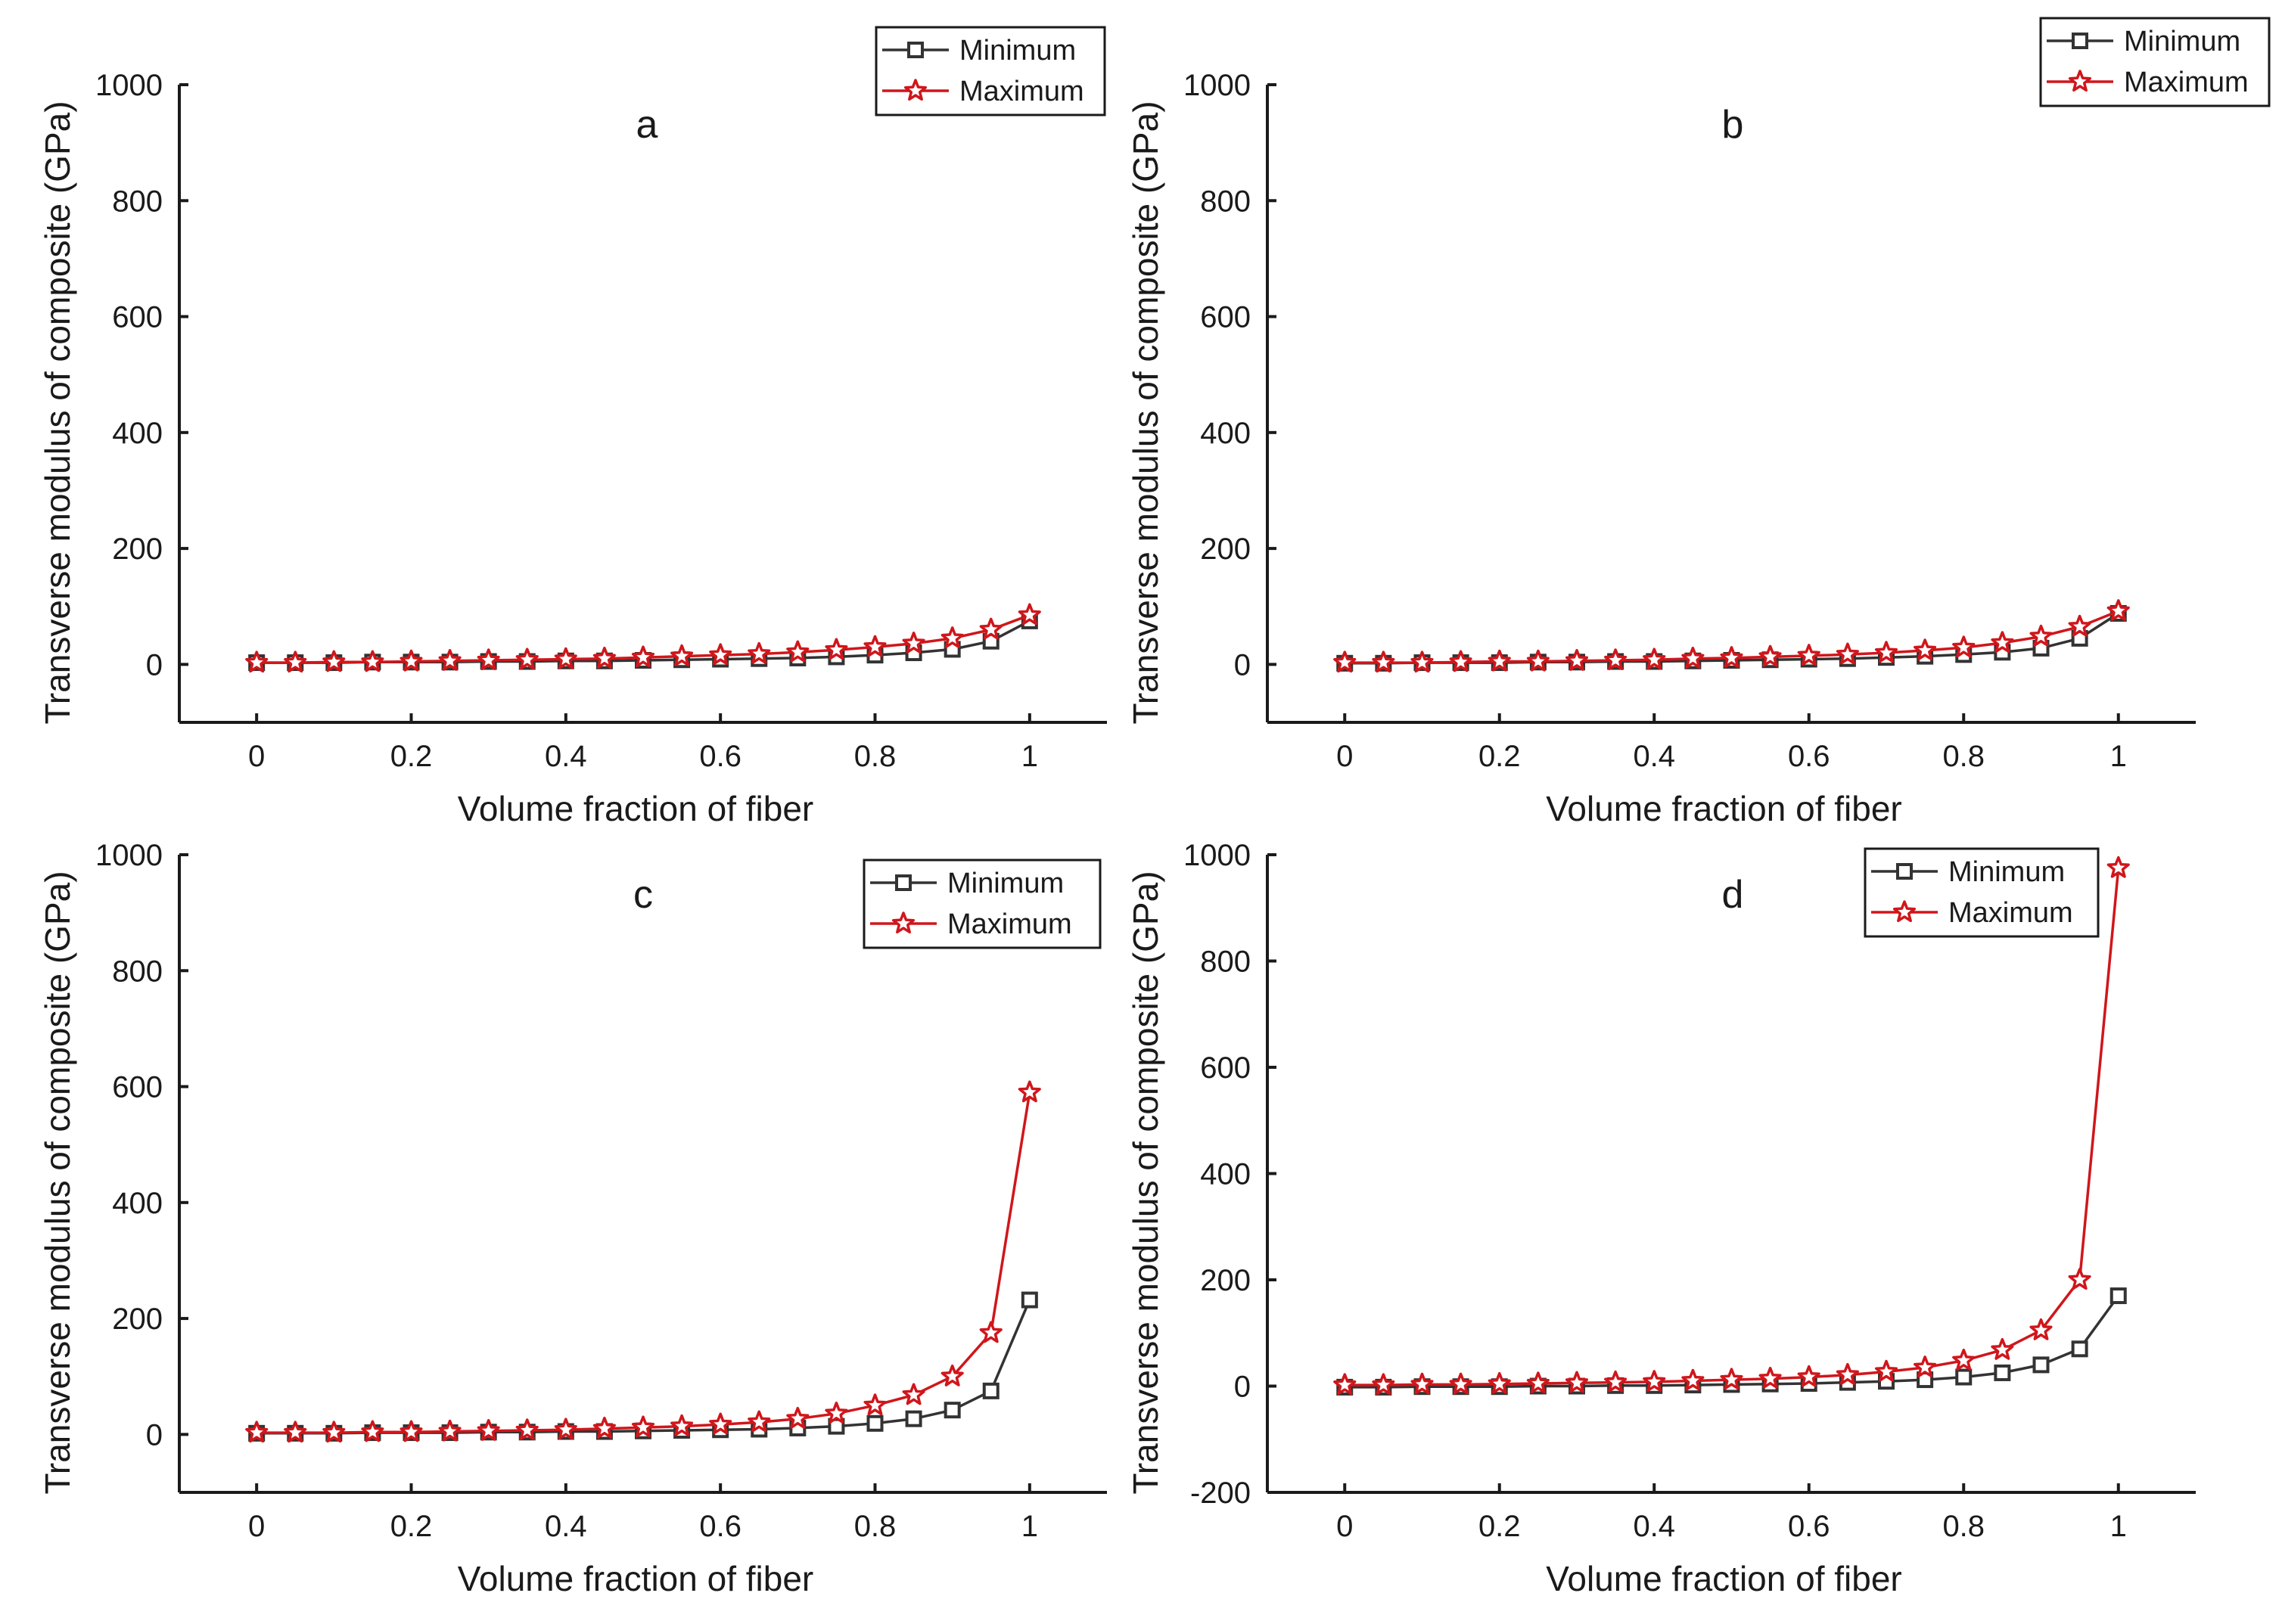 The image size is (2282, 1624). Describe the element at coordinates (1145, 412) in the screenshot. I see `y-axis-title: Transverse modulus of composite (GPa)` at that location.